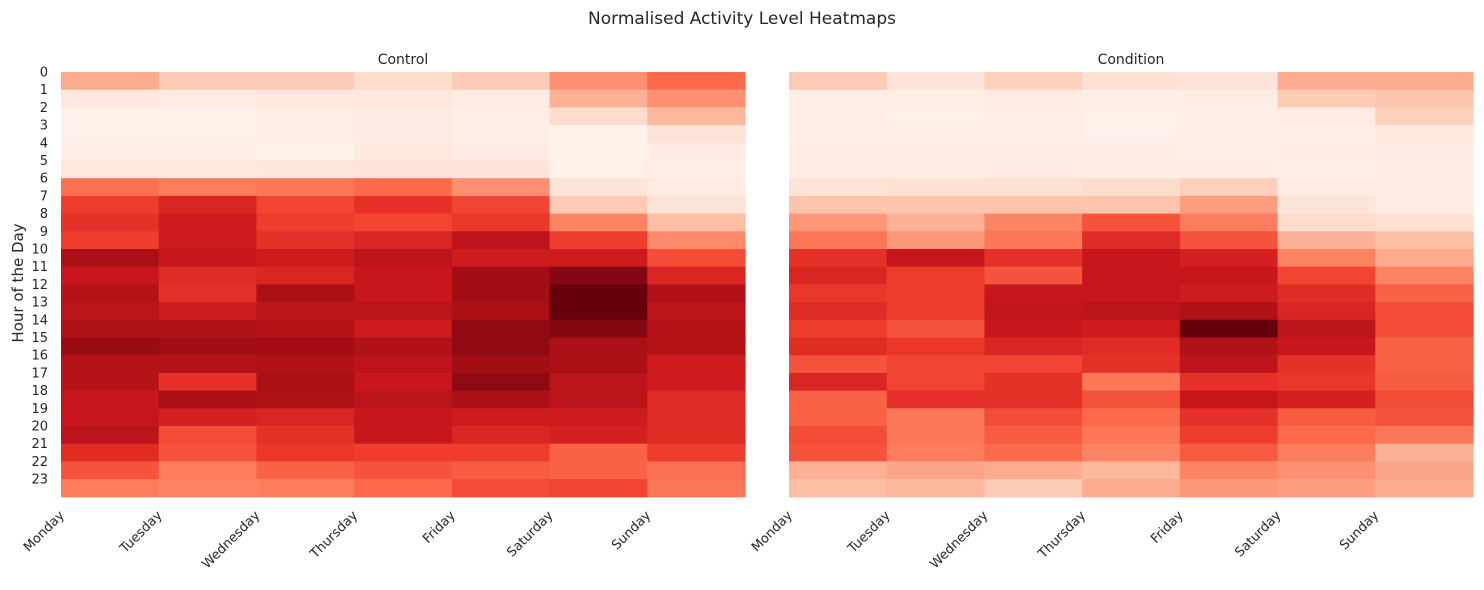  Describe the element at coordinates (1131, 60) in the screenshot. I see `panel-title-condition: Condition` at that location.